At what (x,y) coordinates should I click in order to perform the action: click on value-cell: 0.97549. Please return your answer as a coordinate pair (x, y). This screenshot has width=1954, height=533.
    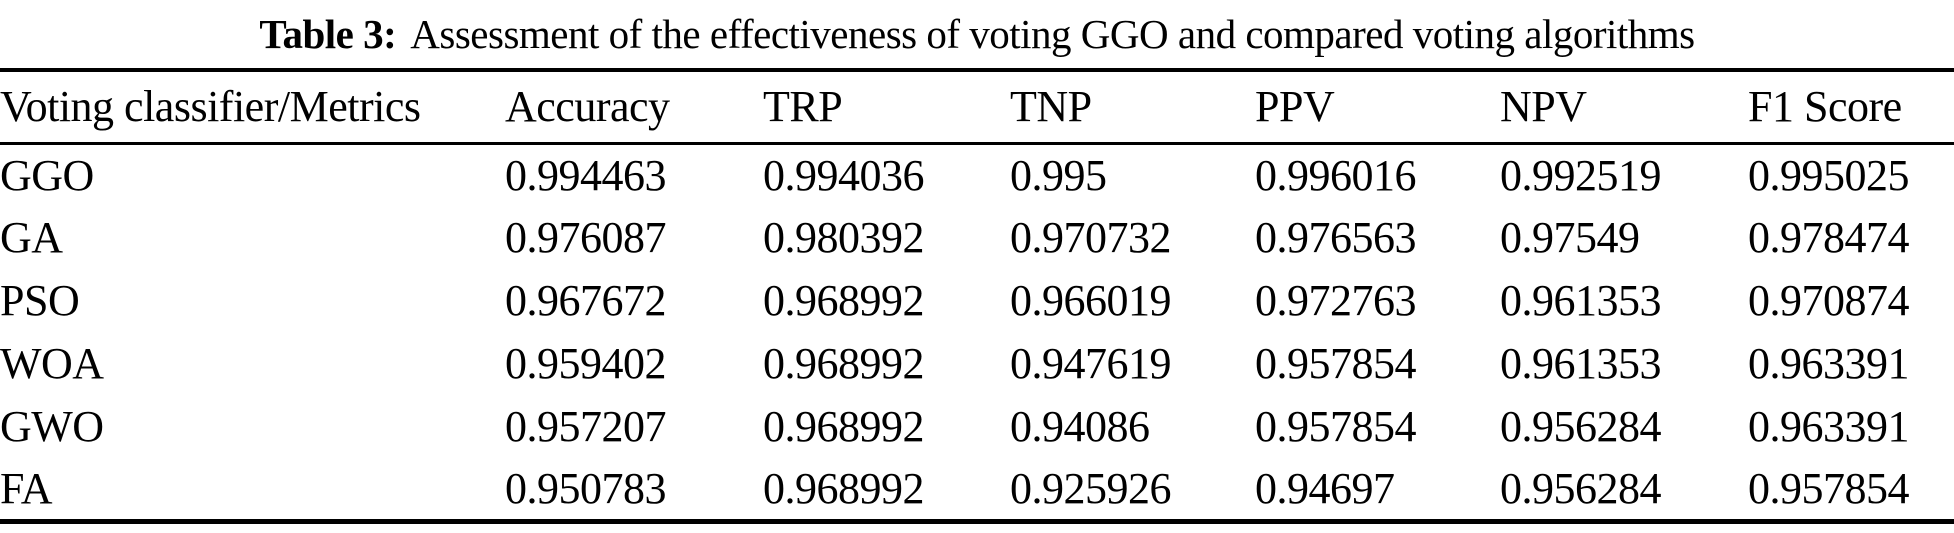
    Looking at the image, I should click on (1570, 237).